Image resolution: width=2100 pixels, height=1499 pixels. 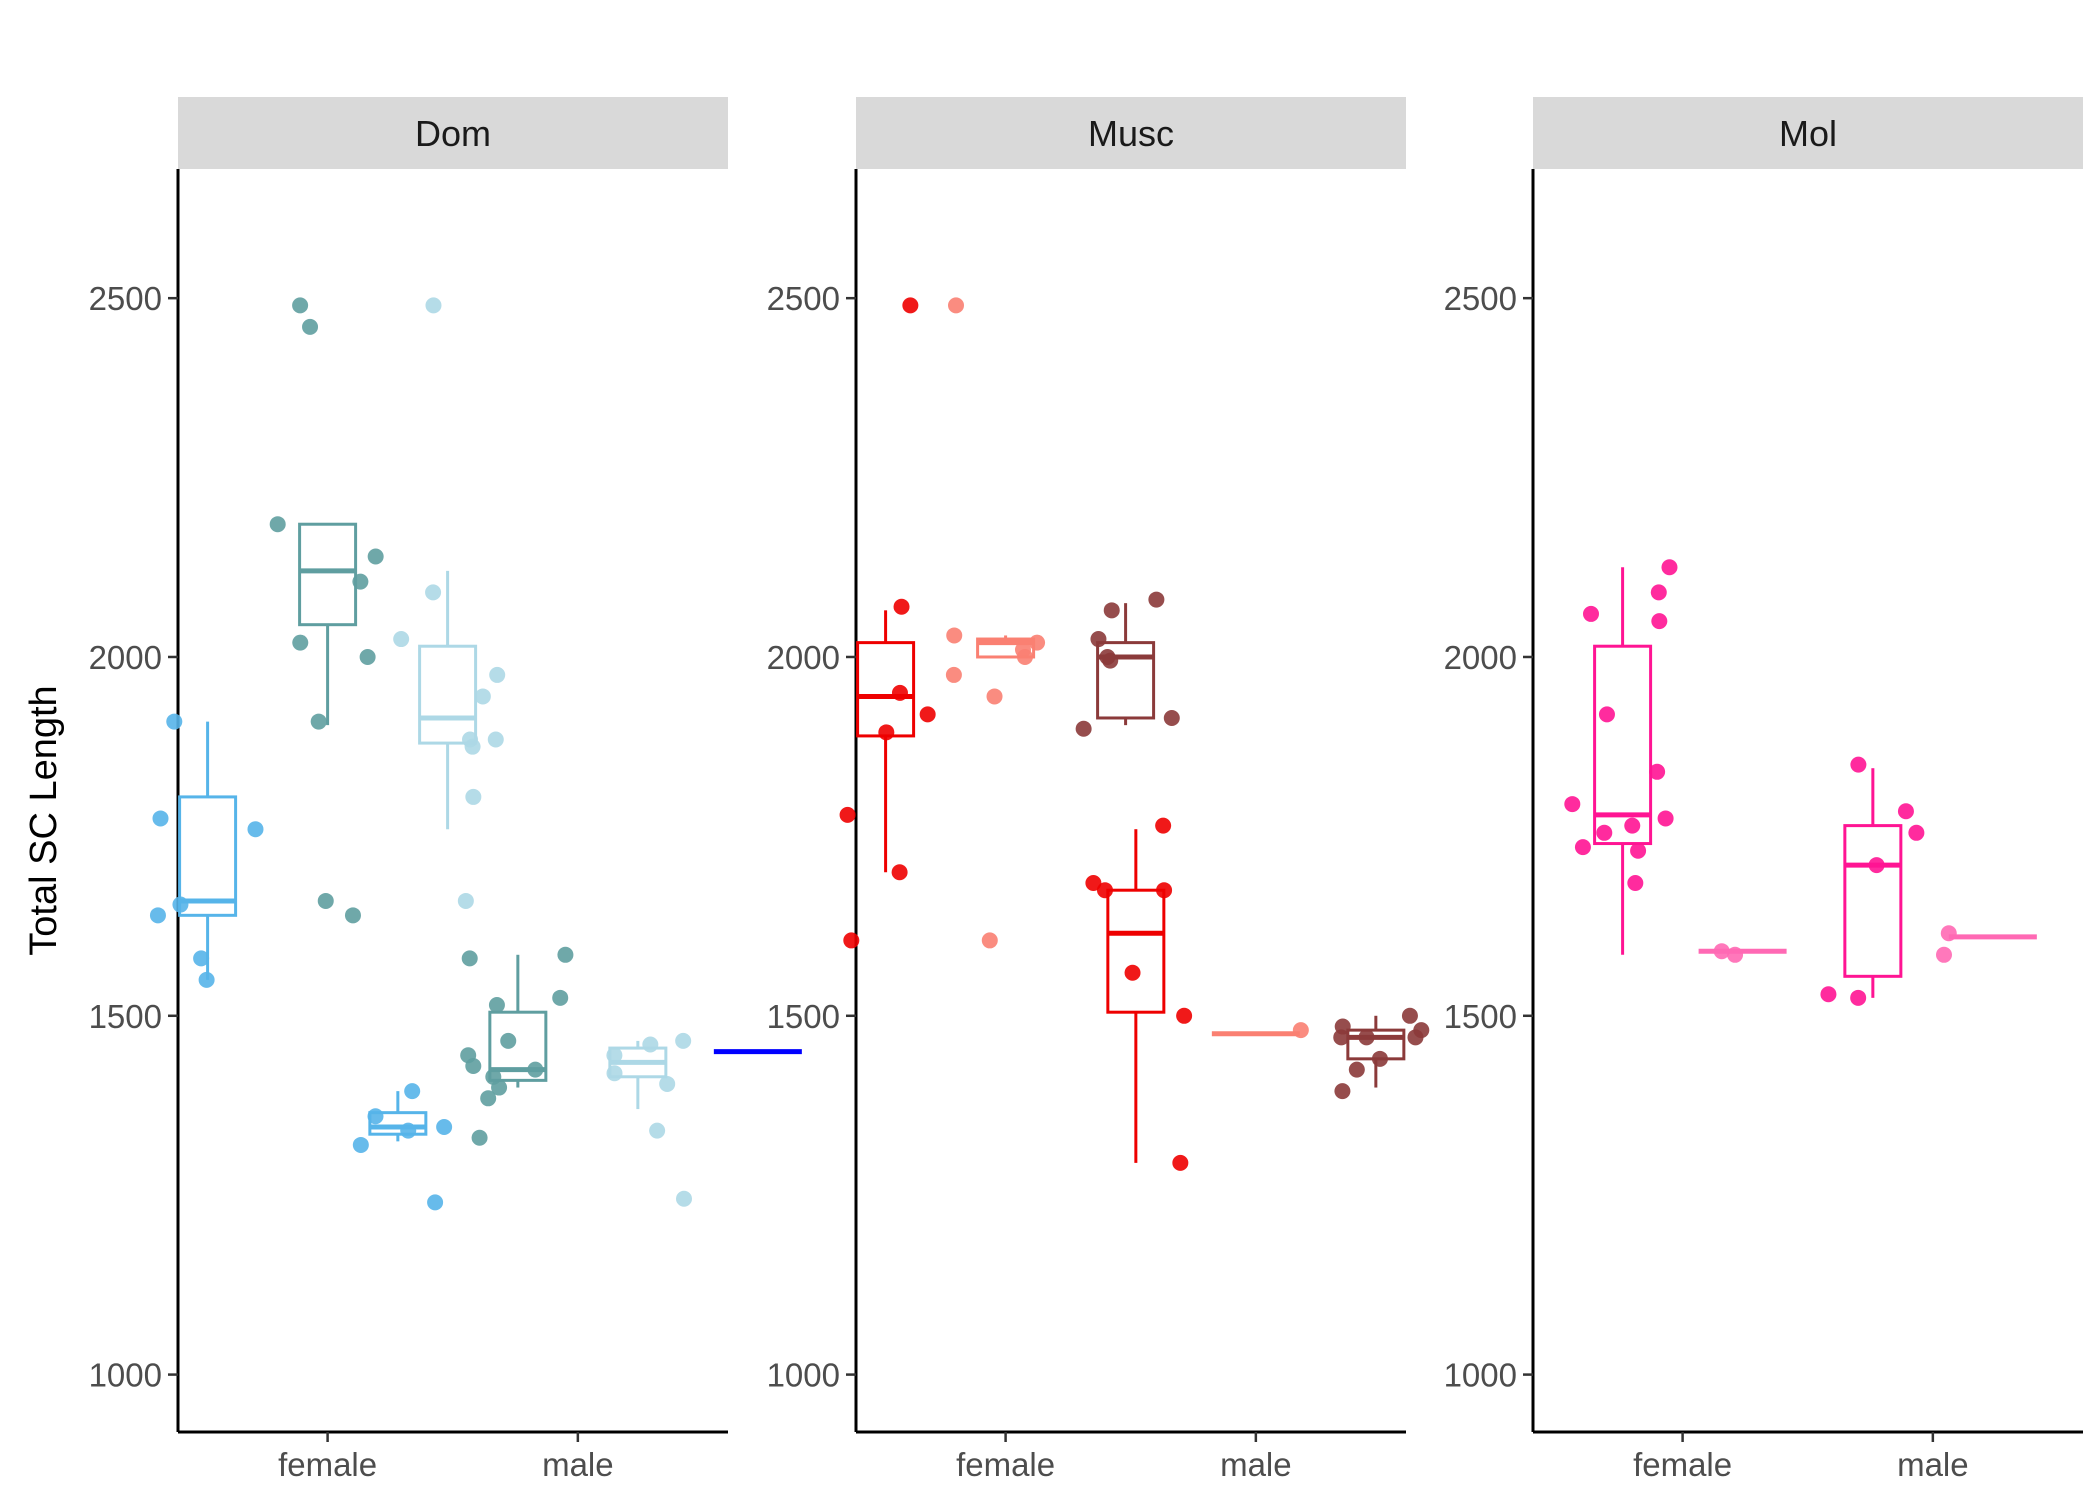 I want to click on facet-label: Mol, so click(x=1808, y=133).